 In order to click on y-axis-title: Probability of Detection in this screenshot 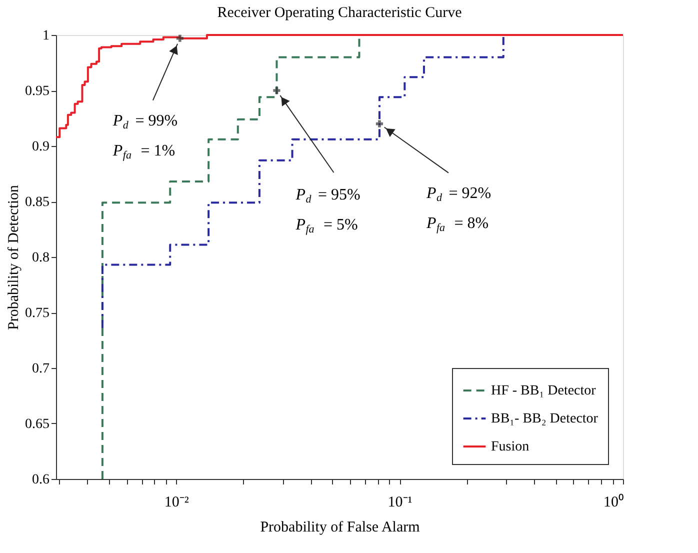, I will do `click(14, 257)`.